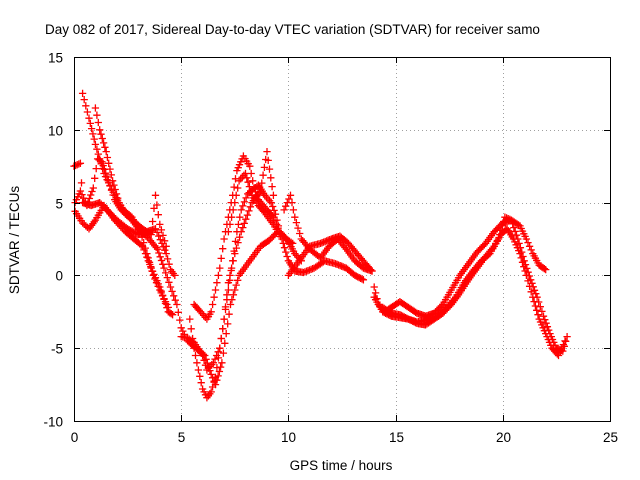  What do you see at coordinates (288, 437) in the screenshot?
I see `x-tick-label: 10` at bounding box center [288, 437].